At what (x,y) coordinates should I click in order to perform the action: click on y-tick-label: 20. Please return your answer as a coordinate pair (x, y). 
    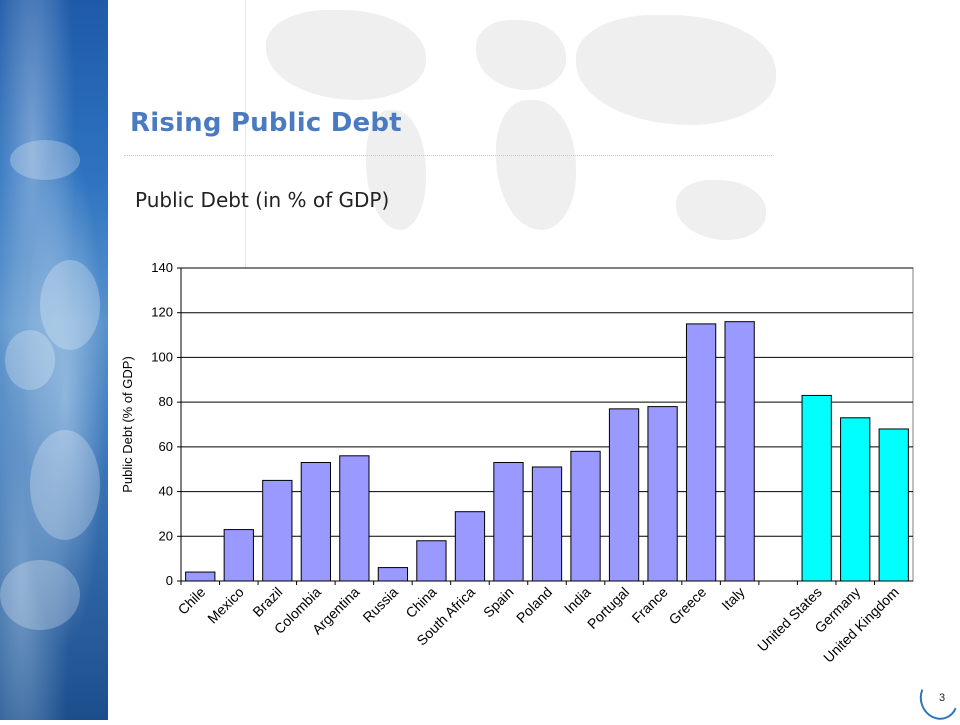
    Looking at the image, I should click on (166, 535).